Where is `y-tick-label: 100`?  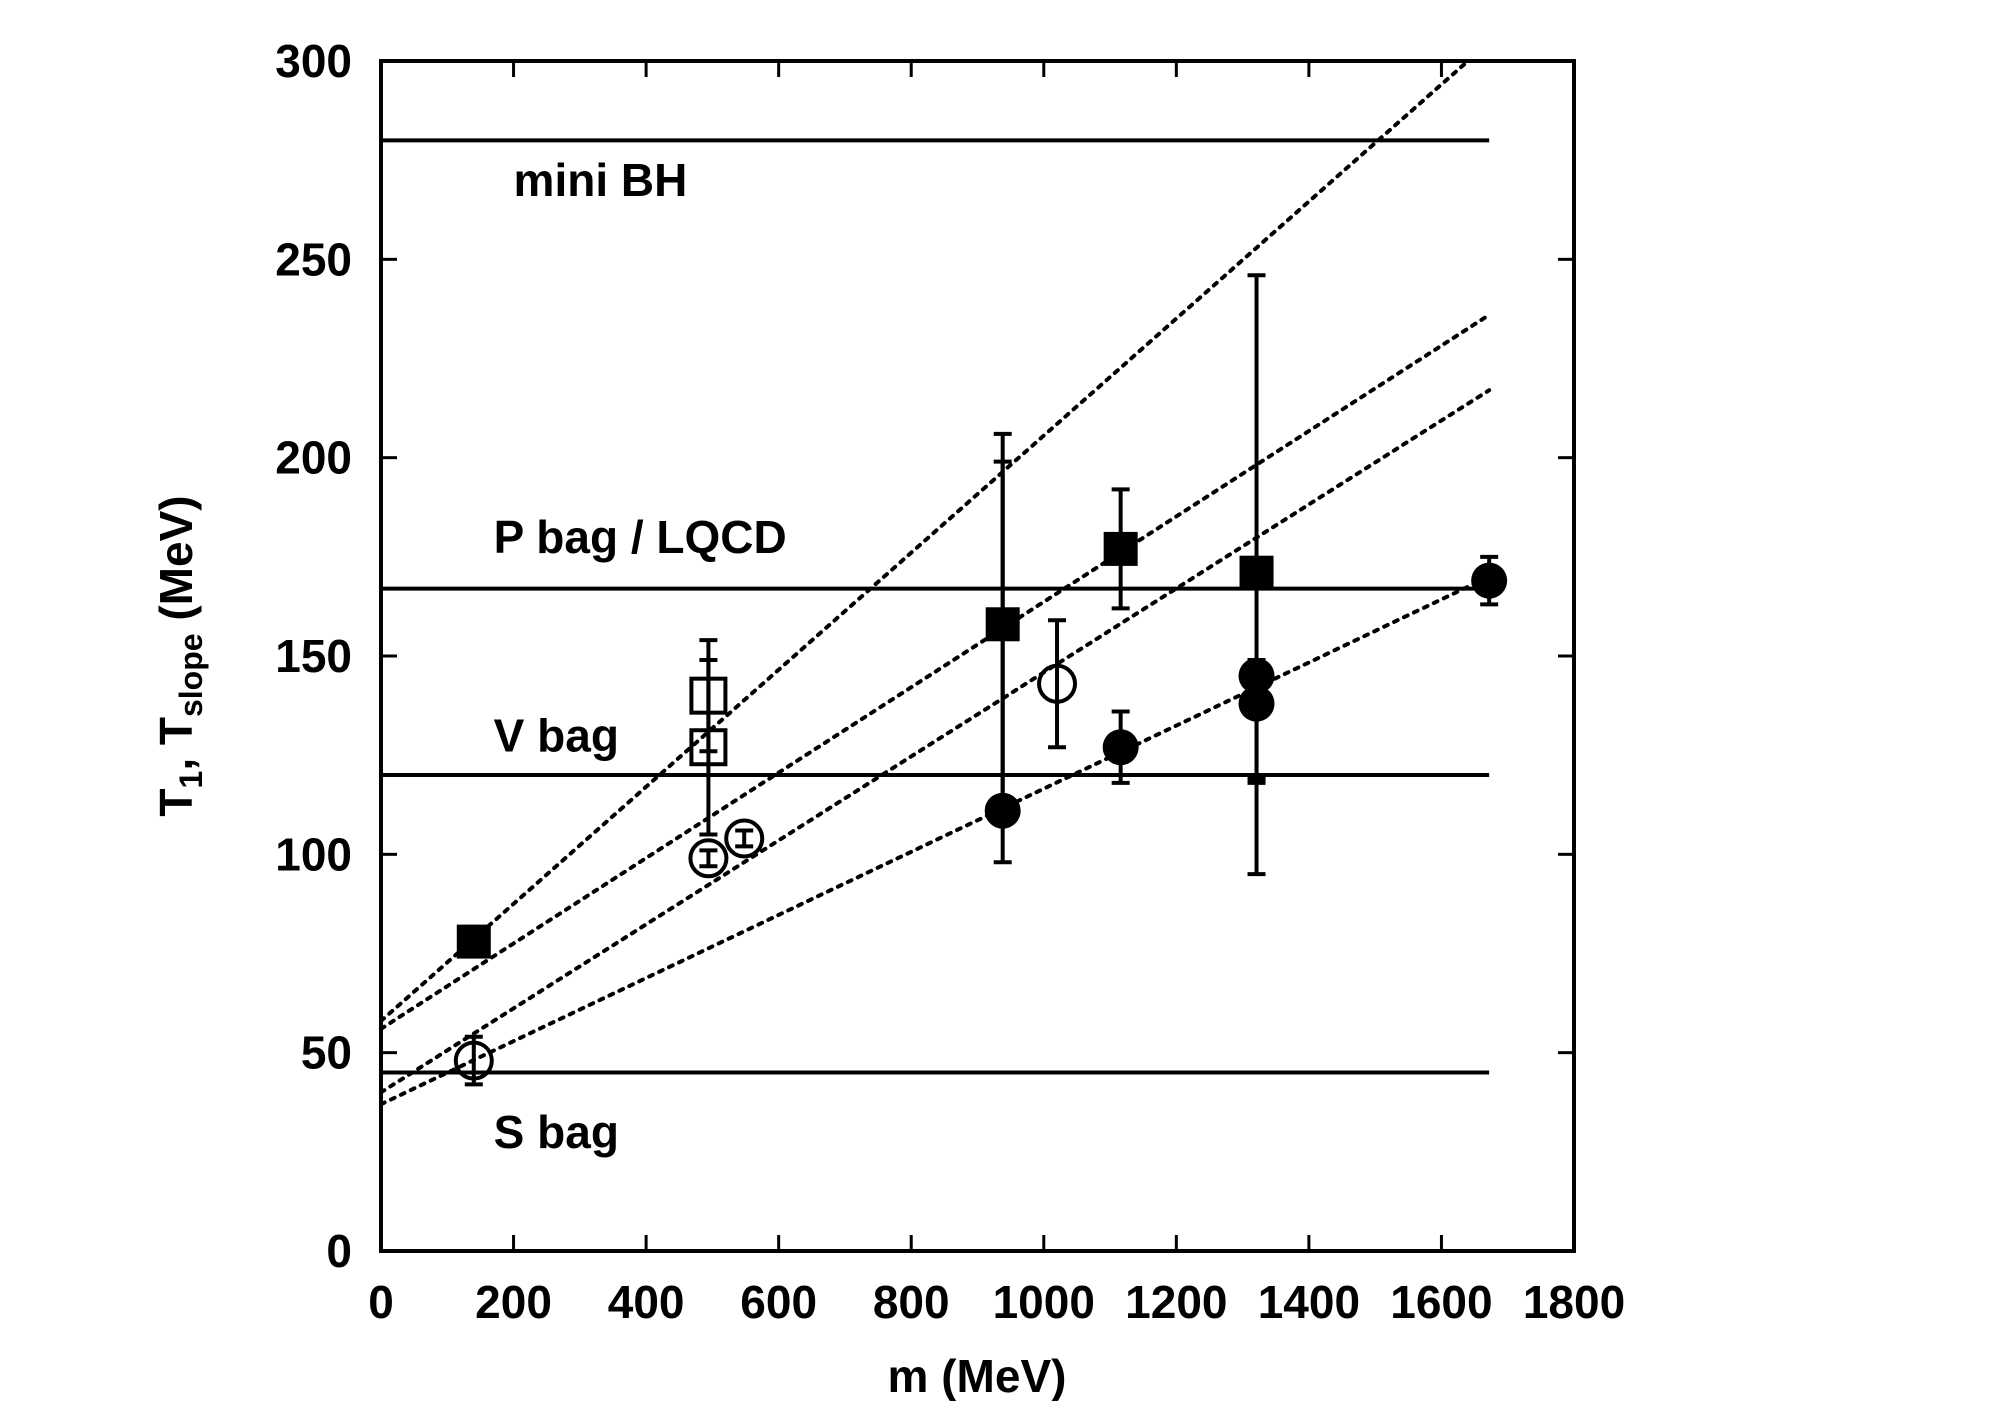
y-tick-label: 100 is located at coordinates (313, 854).